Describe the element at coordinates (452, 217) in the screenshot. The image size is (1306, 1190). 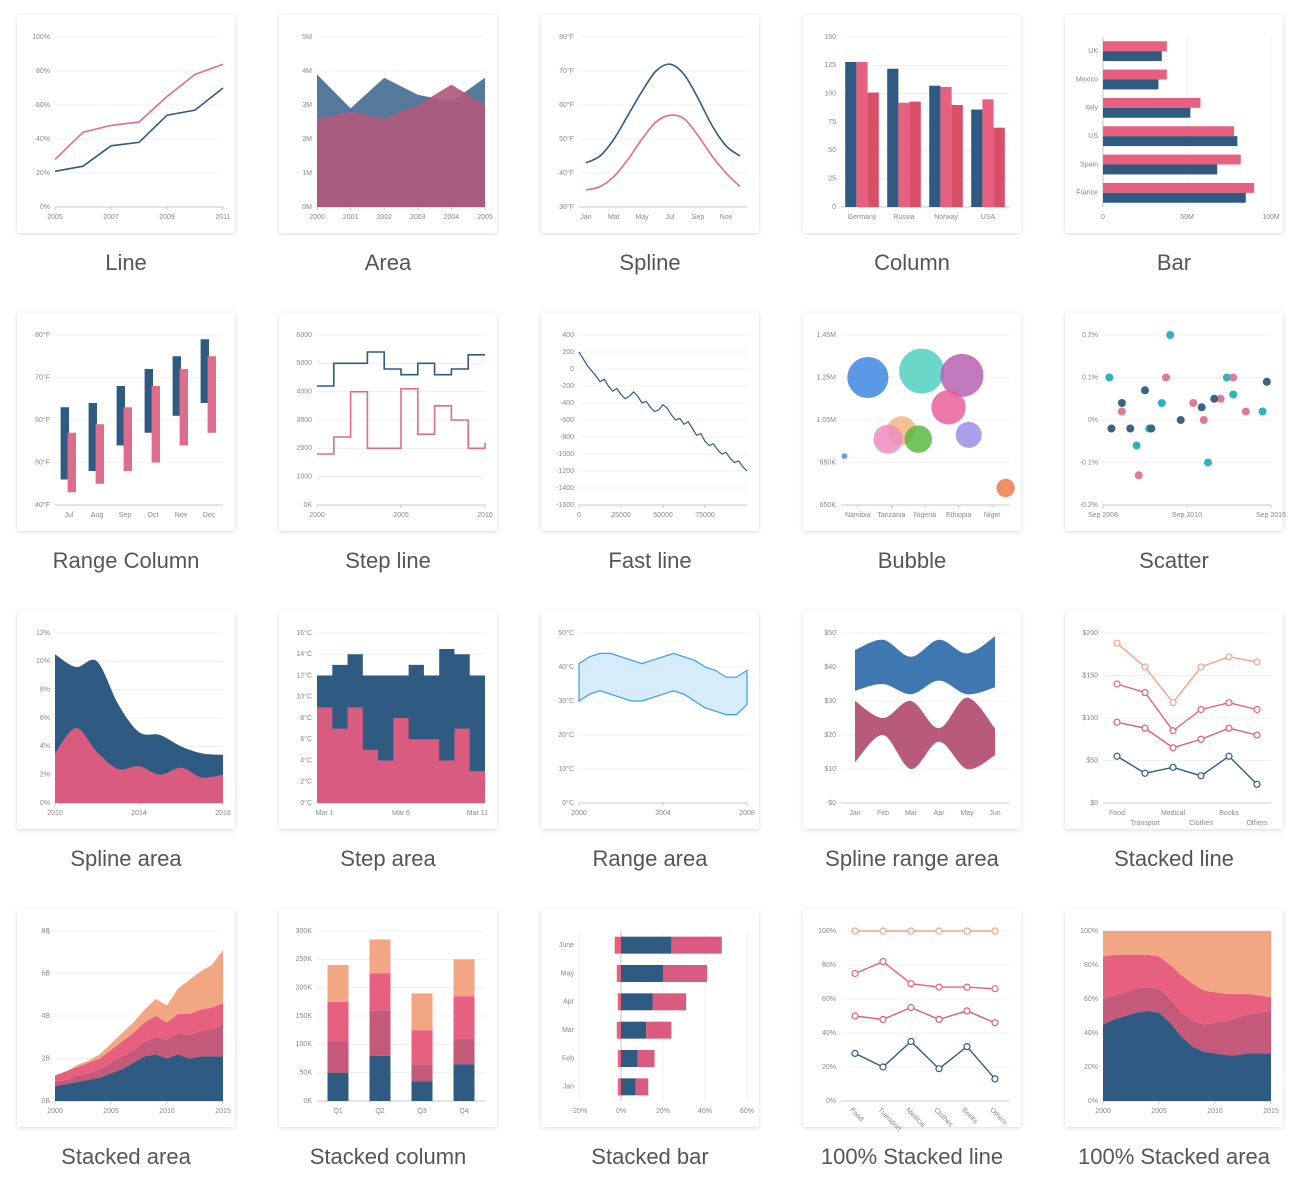
I see `x-tick-label: 2004` at that location.